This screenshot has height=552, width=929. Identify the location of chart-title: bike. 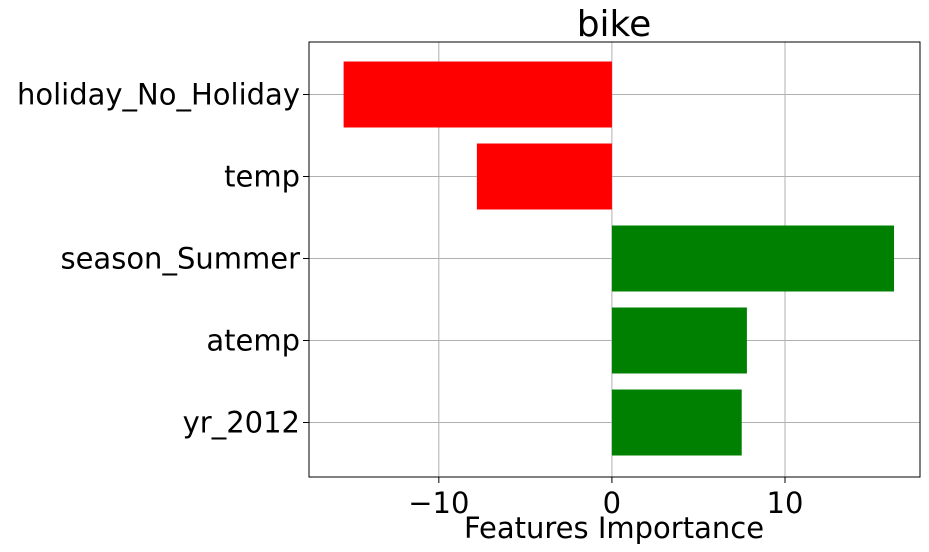
(614, 24).